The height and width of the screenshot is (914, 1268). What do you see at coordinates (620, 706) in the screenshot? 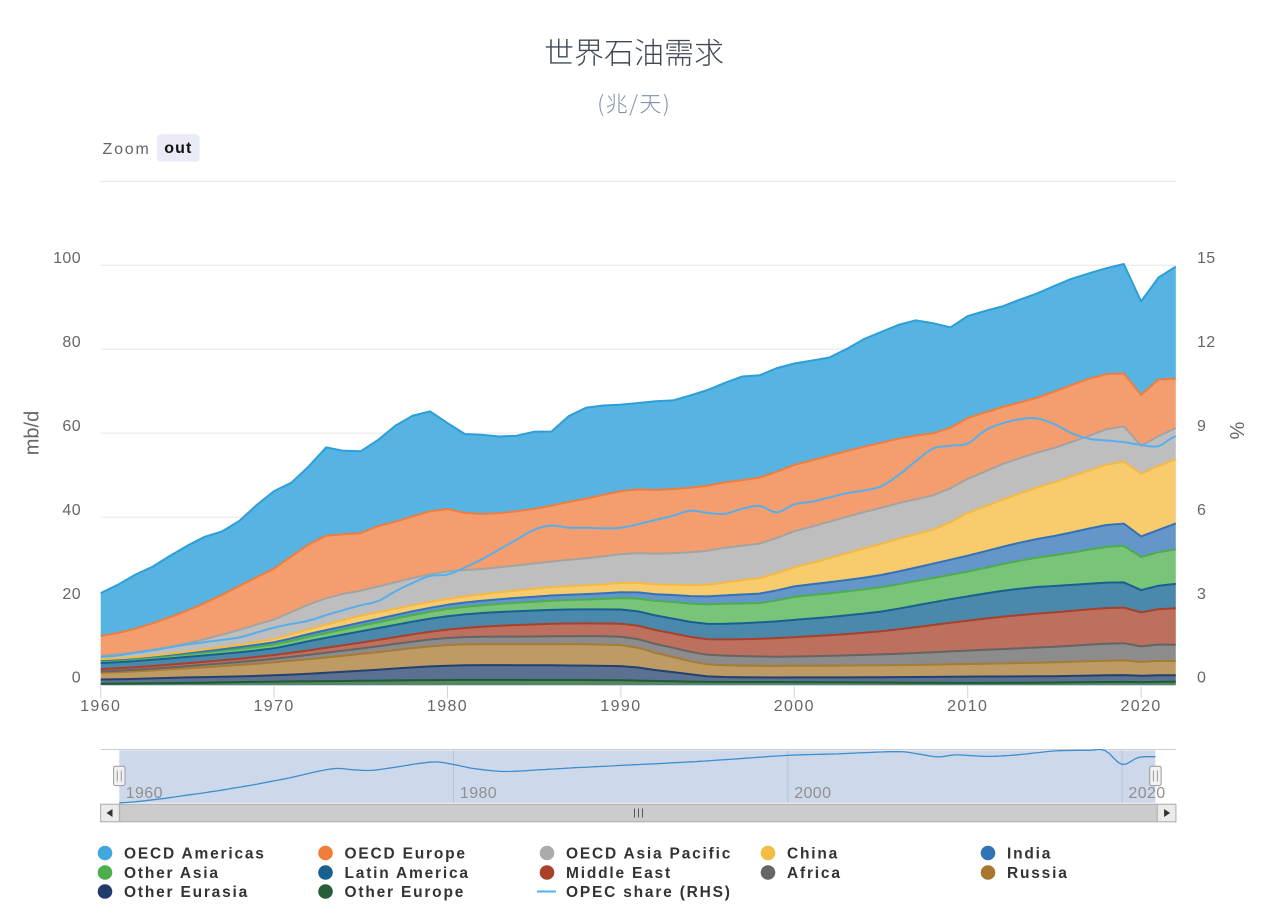
I see `svg-text: 1990` at bounding box center [620, 706].